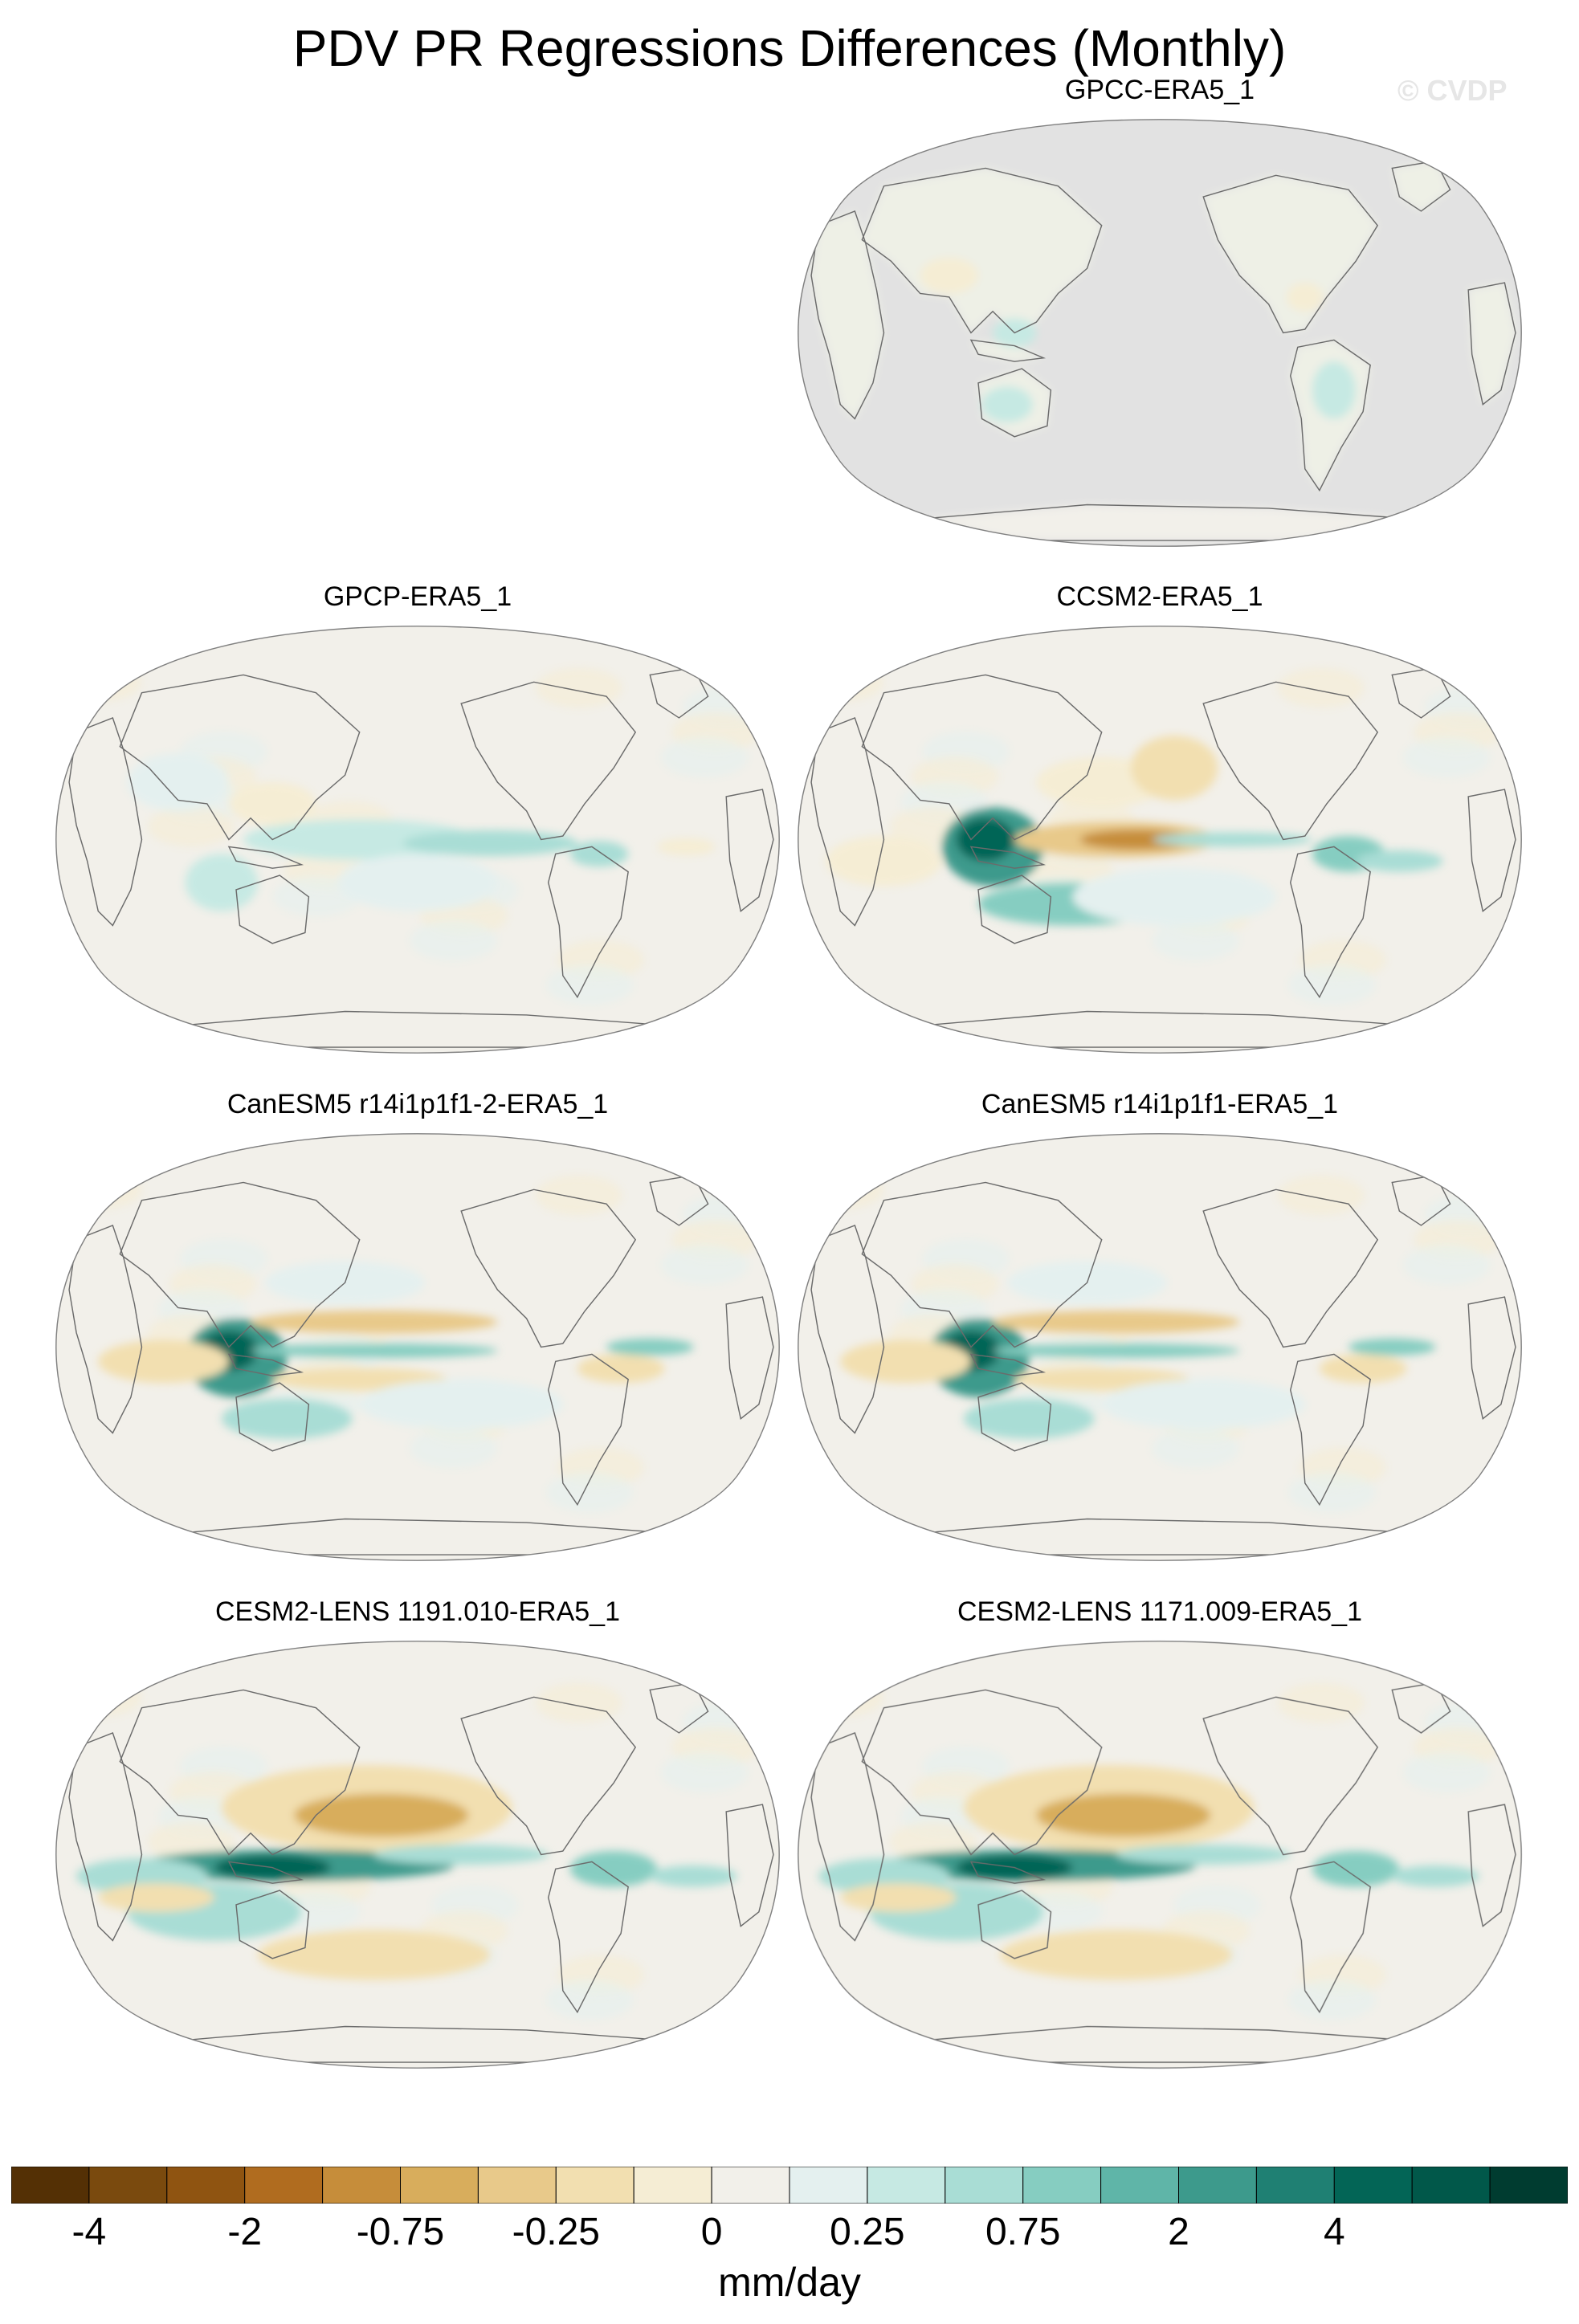 This screenshot has width=1579, height=2324. Describe the element at coordinates (789, 48) in the screenshot. I see `figure-title: PDV PR Regressions Differences (Monthly)` at that location.